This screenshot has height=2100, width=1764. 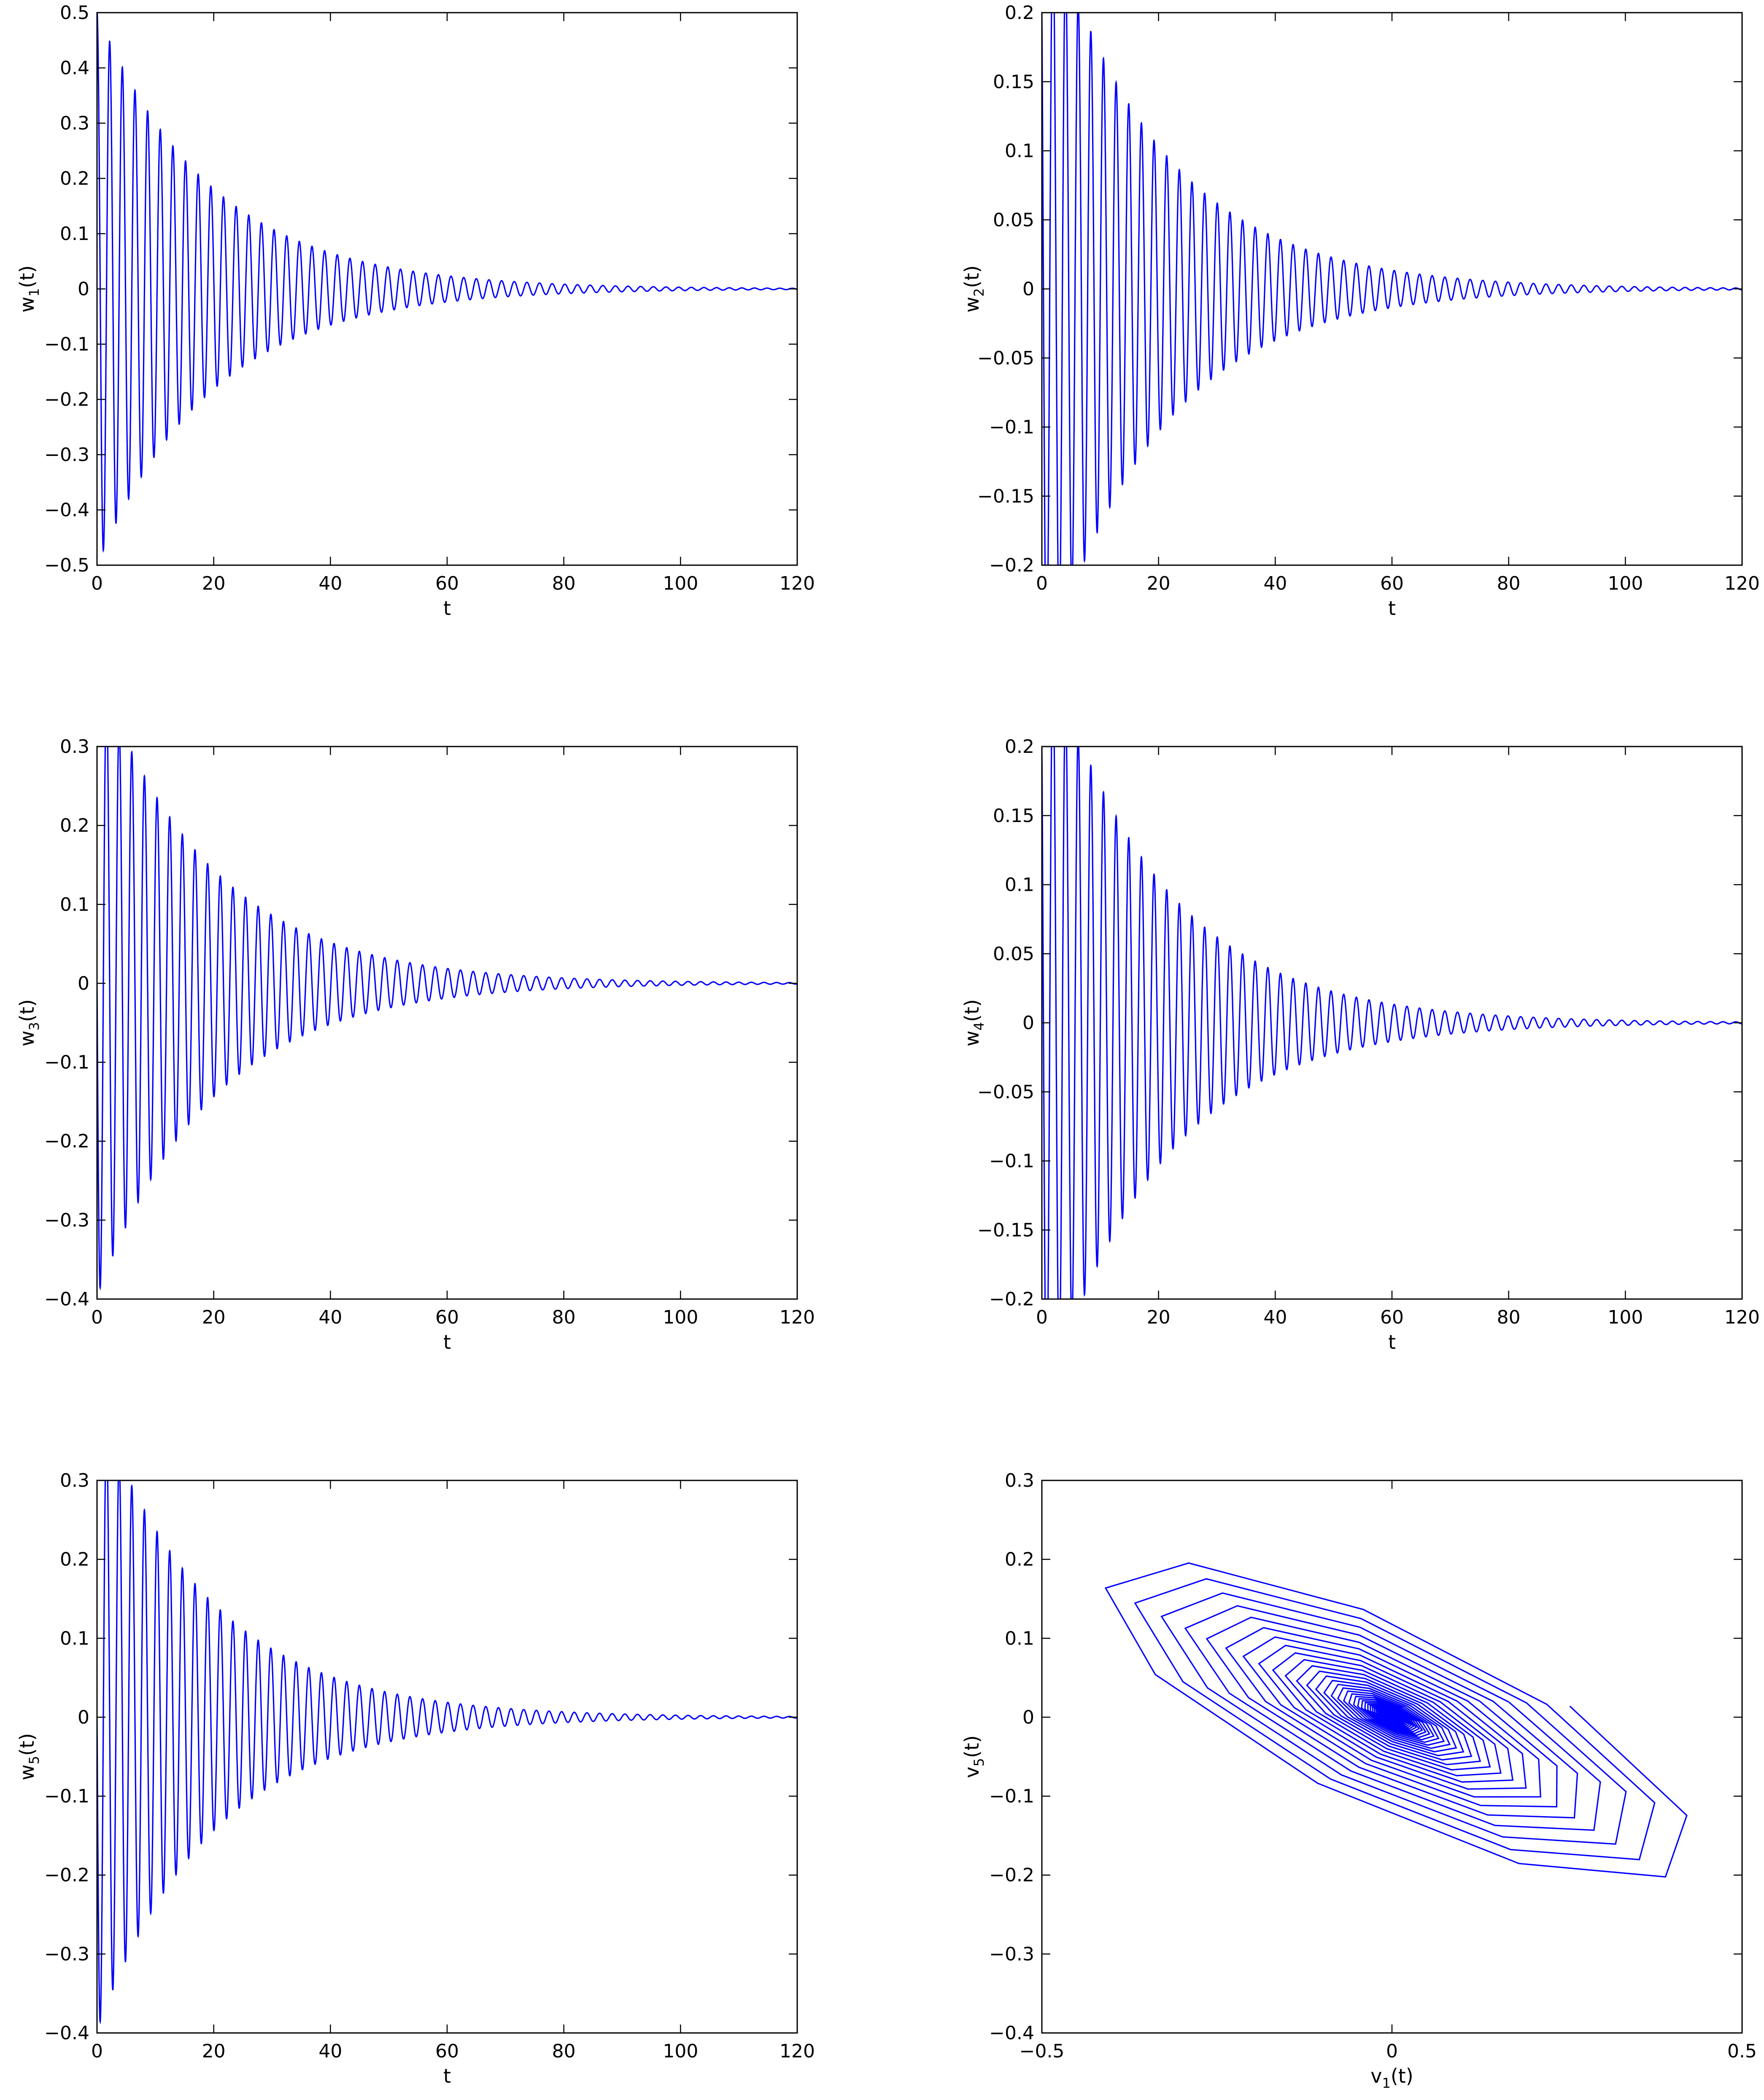 I want to click on x-tick-label: 0.5, so click(x=1742, y=2051).